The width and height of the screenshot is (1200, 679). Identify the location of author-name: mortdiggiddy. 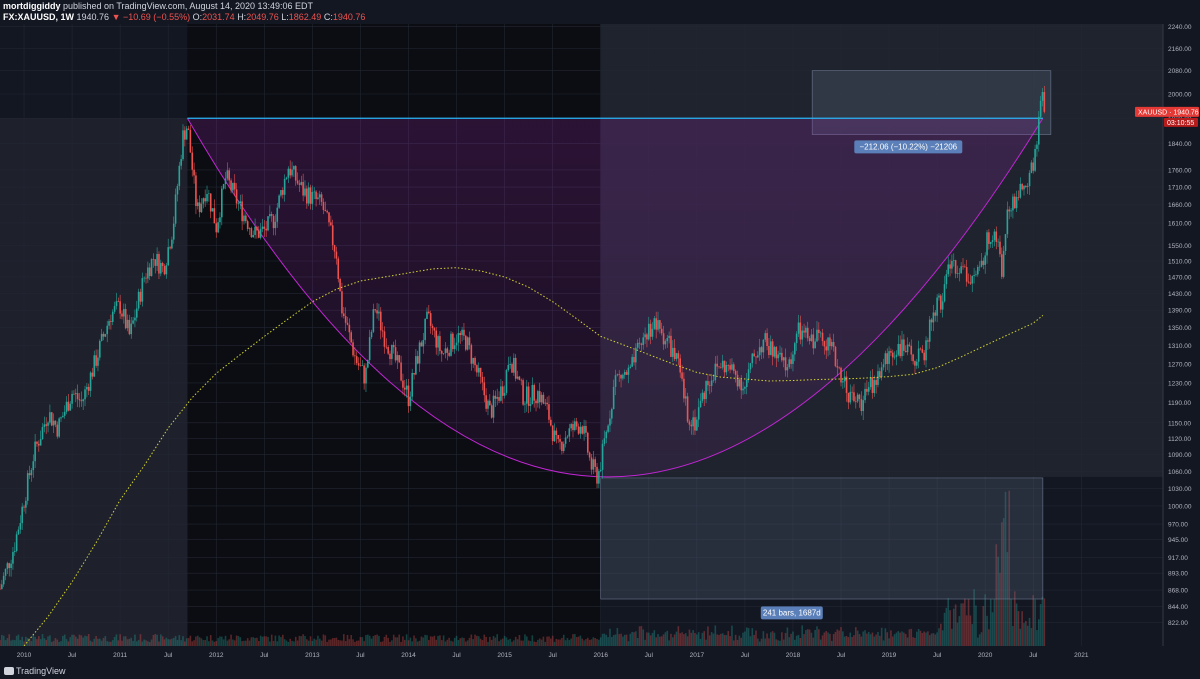
(32, 6).